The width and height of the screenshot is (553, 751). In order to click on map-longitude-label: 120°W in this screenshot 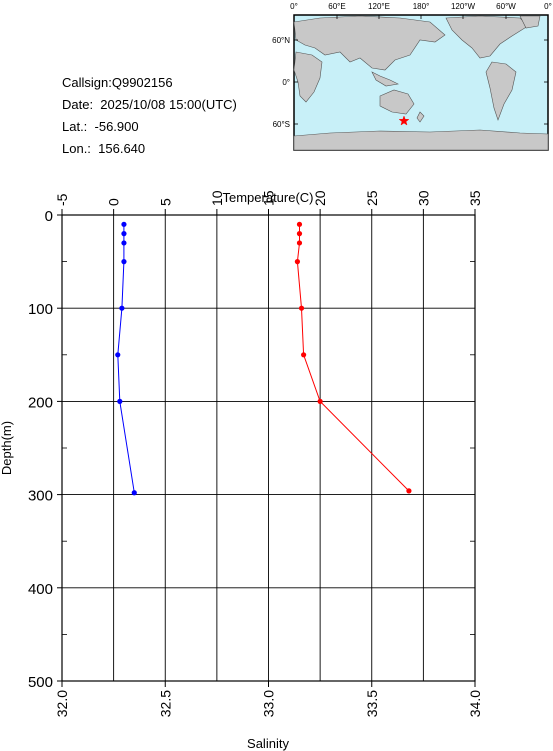, I will do `click(463, 6)`.